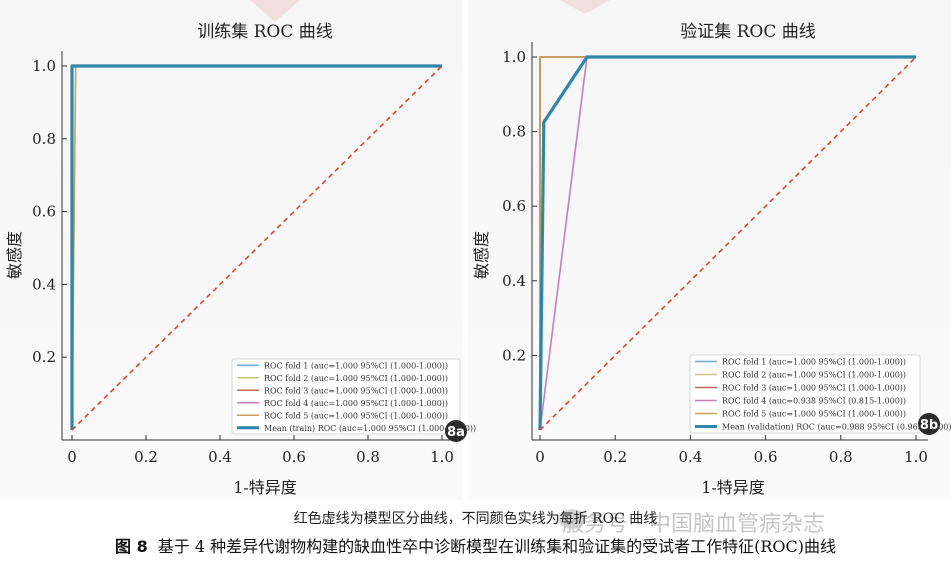 The width and height of the screenshot is (951, 562). I want to click on figure-note: 红色虚线为模型区分曲线，不同颜色实线为每折 ROC 曲线, so click(475, 519).